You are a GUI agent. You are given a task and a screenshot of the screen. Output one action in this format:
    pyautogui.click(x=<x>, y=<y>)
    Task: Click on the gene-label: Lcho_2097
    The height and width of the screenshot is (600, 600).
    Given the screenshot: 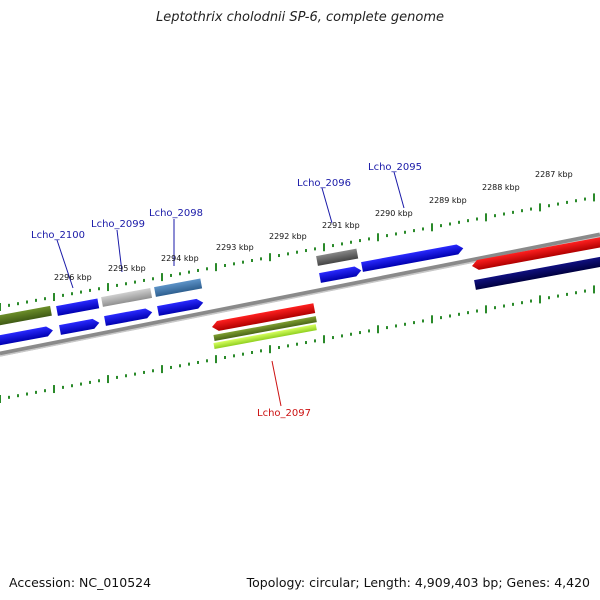 What is the action you would take?
    pyautogui.click(x=284, y=413)
    